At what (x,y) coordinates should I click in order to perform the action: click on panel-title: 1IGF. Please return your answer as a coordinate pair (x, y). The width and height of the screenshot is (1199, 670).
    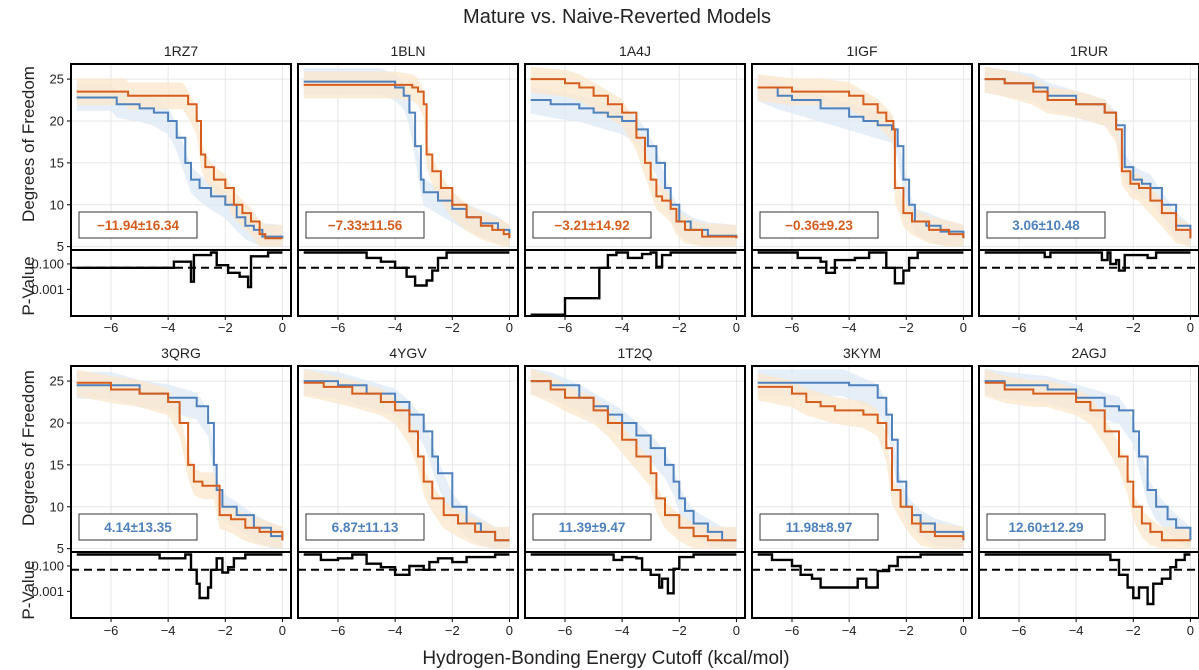
    Looking at the image, I should click on (861, 51).